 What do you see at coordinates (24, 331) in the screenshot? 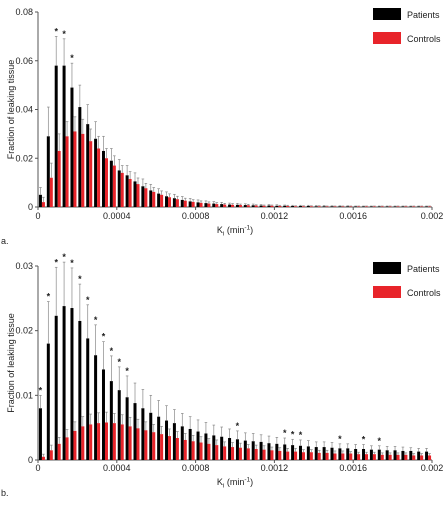
I see `y-tick-label: 0.02` at bounding box center [24, 331].